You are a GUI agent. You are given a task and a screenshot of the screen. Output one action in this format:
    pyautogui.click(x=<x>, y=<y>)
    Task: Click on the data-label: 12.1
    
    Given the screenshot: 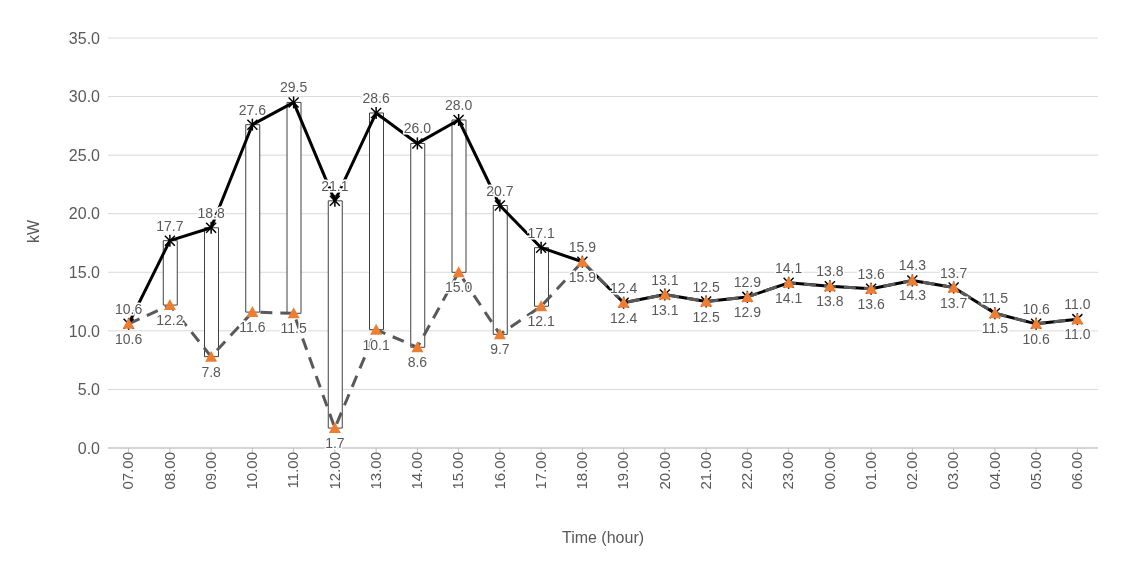 What is the action you would take?
    pyautogui.click(x=541, y=321)
    